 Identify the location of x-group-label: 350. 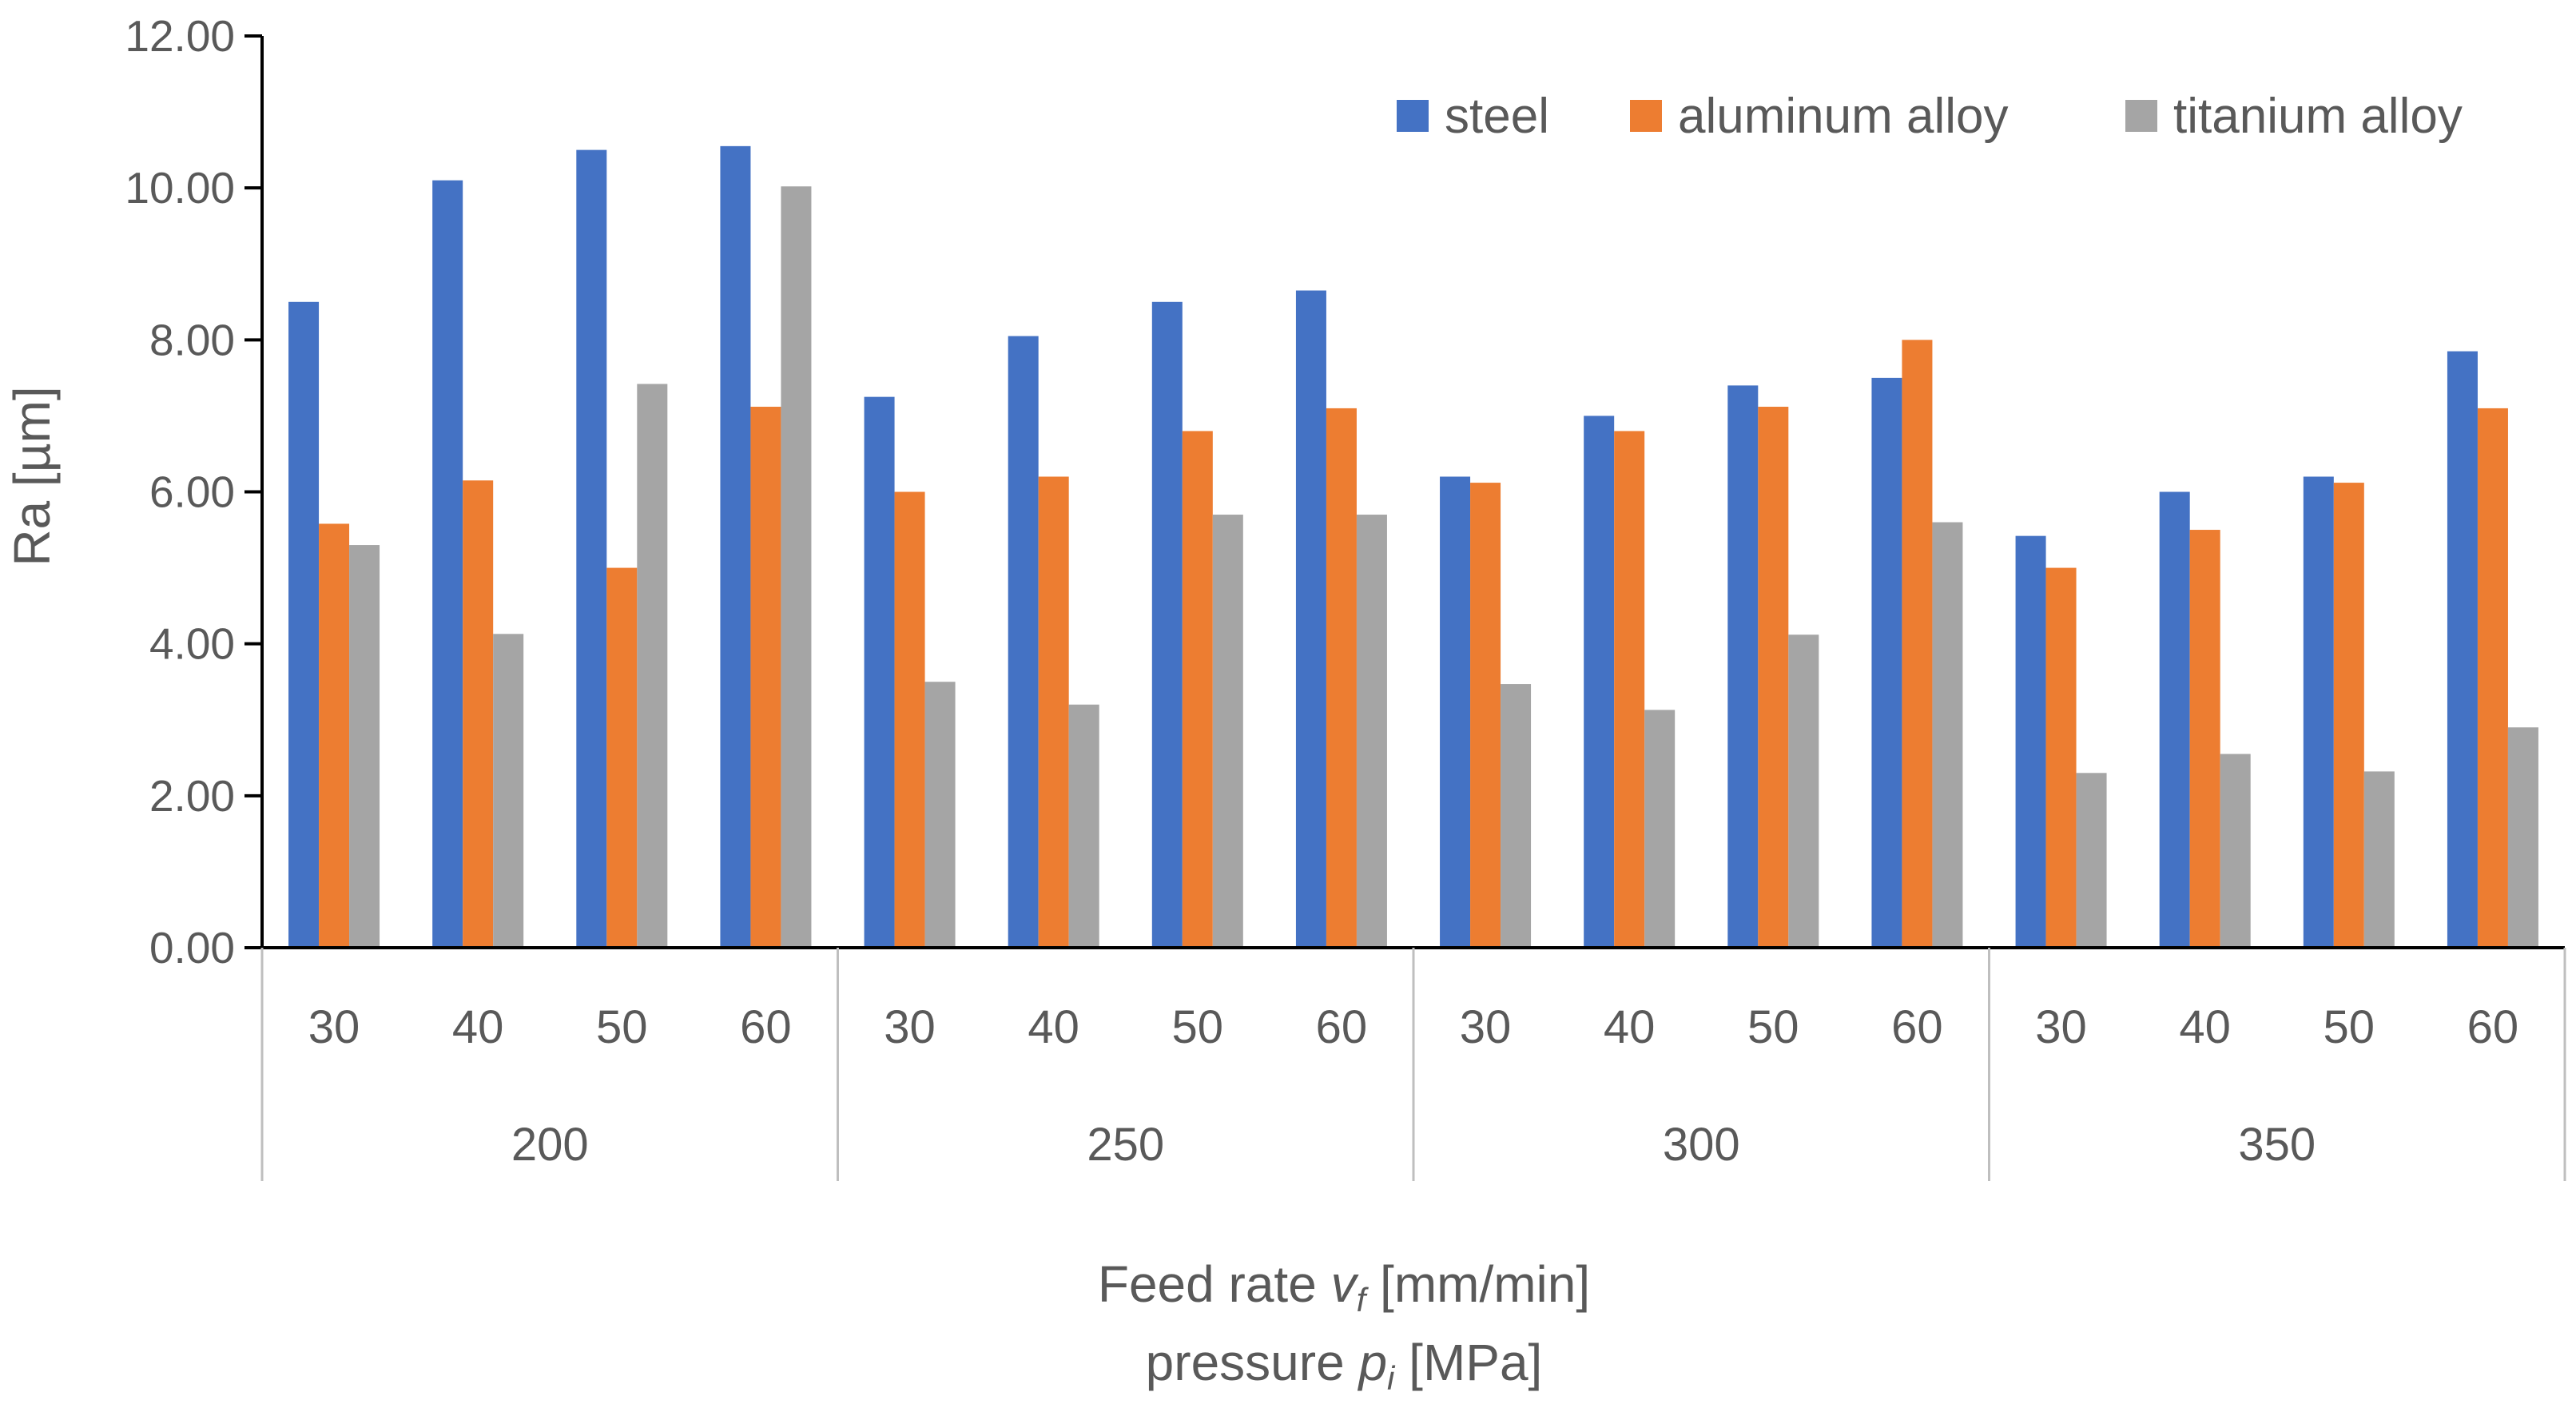
(2277, 1145).